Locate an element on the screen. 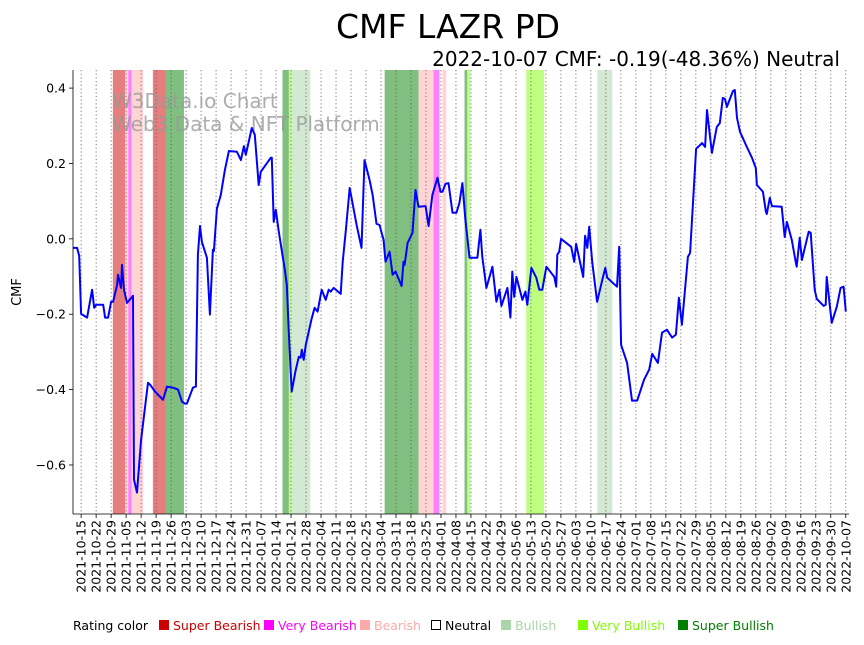  chart-title: CMF LAZR PD is located at coordinates (448, 26).